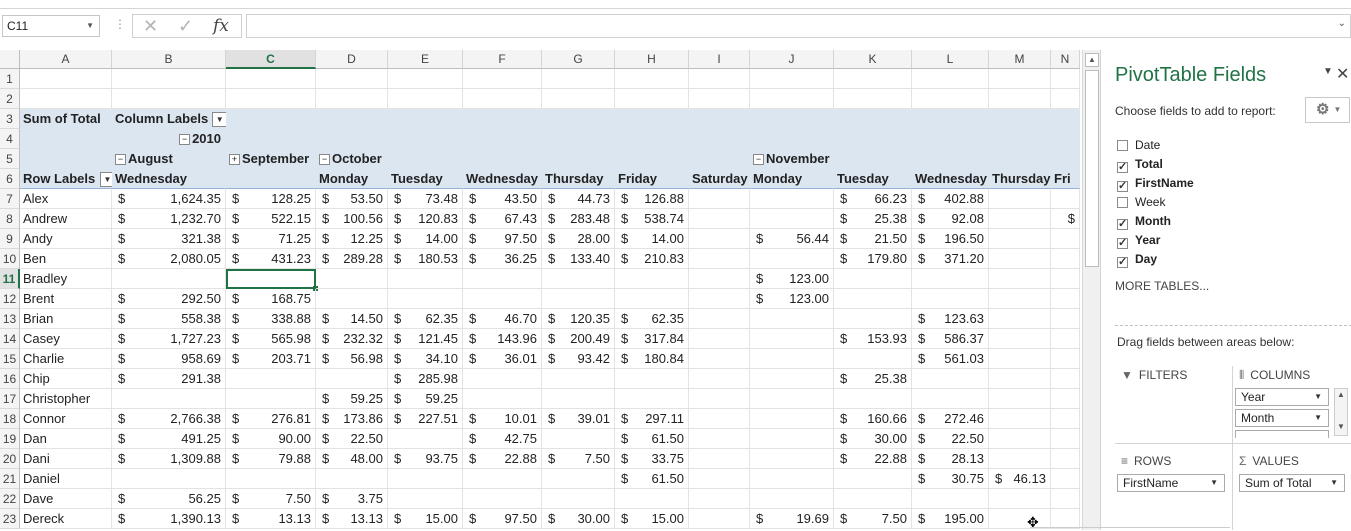 The image size is (1351, 531). Describe the element at coordinates (1341, 23) in the screenshot. I see `expand-formula-bar-icon: ⌄` at that location.